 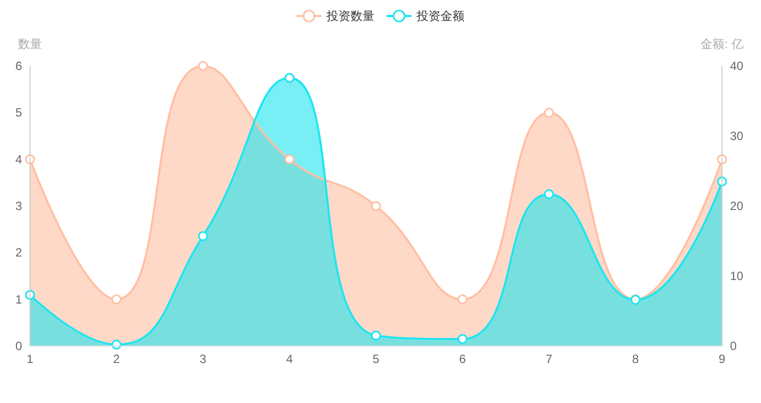 I want to click on y2tick: 30, so click(x=737, y=136).